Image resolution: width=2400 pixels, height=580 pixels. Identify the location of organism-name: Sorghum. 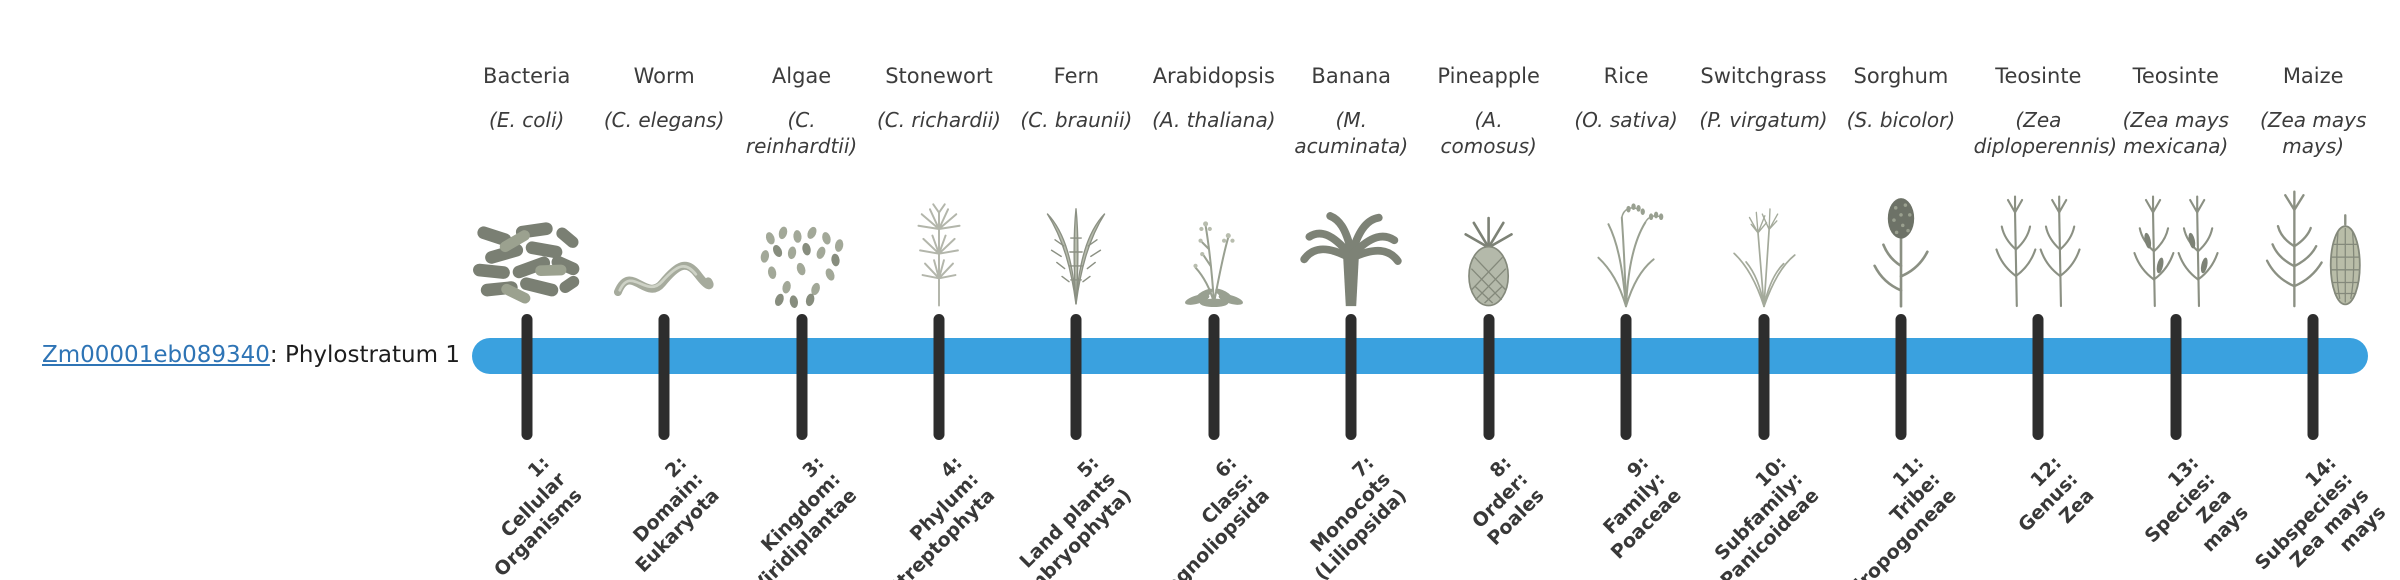
(1901, 76).